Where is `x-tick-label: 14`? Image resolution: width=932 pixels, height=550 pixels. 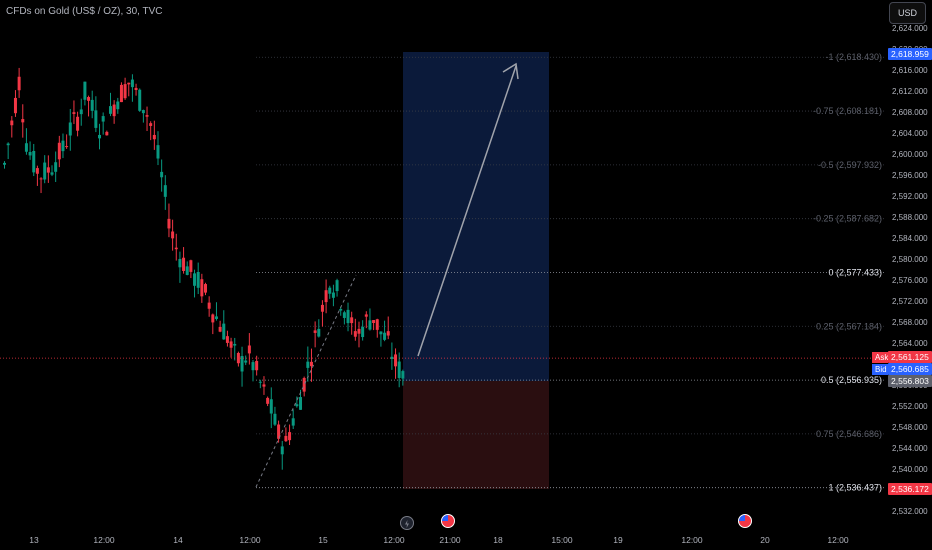 x-tick-label: 14 is located at coordinates (178, 540).